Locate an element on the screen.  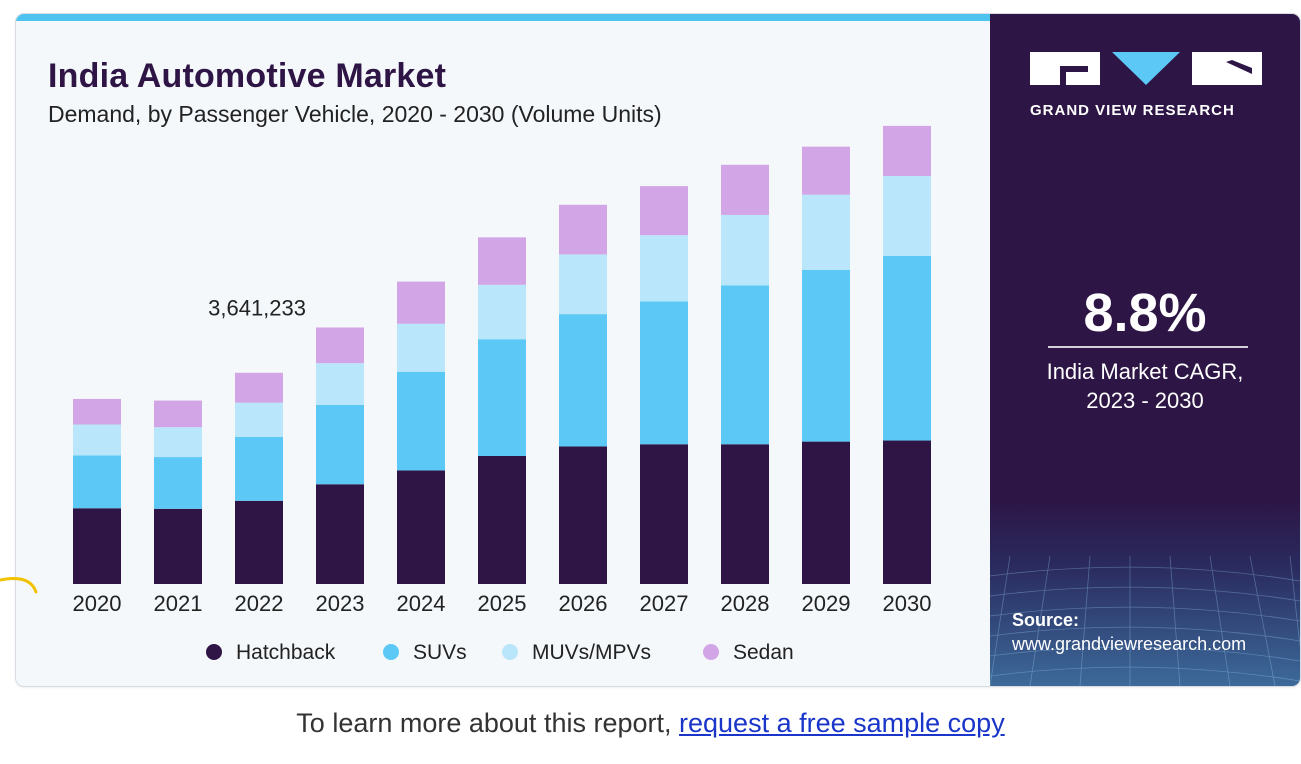
bar-suvs-2030 is located at coordinates (907, 348).